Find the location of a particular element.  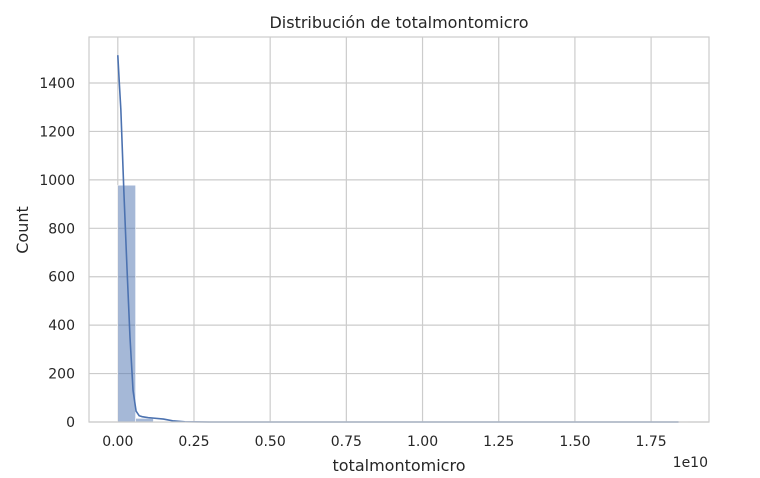

y-tick-label: 1200 is located at coordinates (57, 132).